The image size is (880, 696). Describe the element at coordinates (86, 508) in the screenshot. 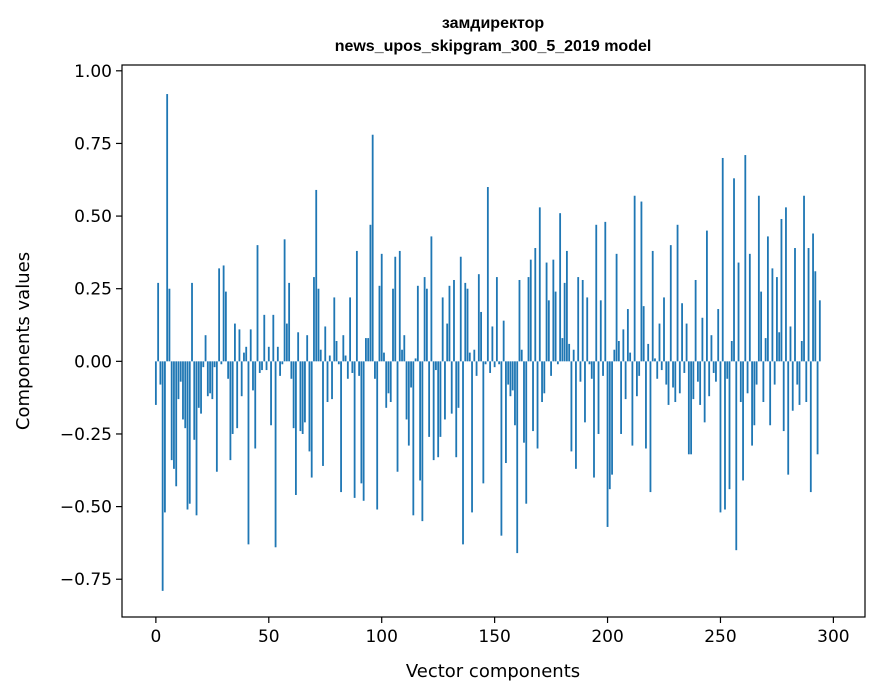

I see `y-tick-label: −0.50` at that location.